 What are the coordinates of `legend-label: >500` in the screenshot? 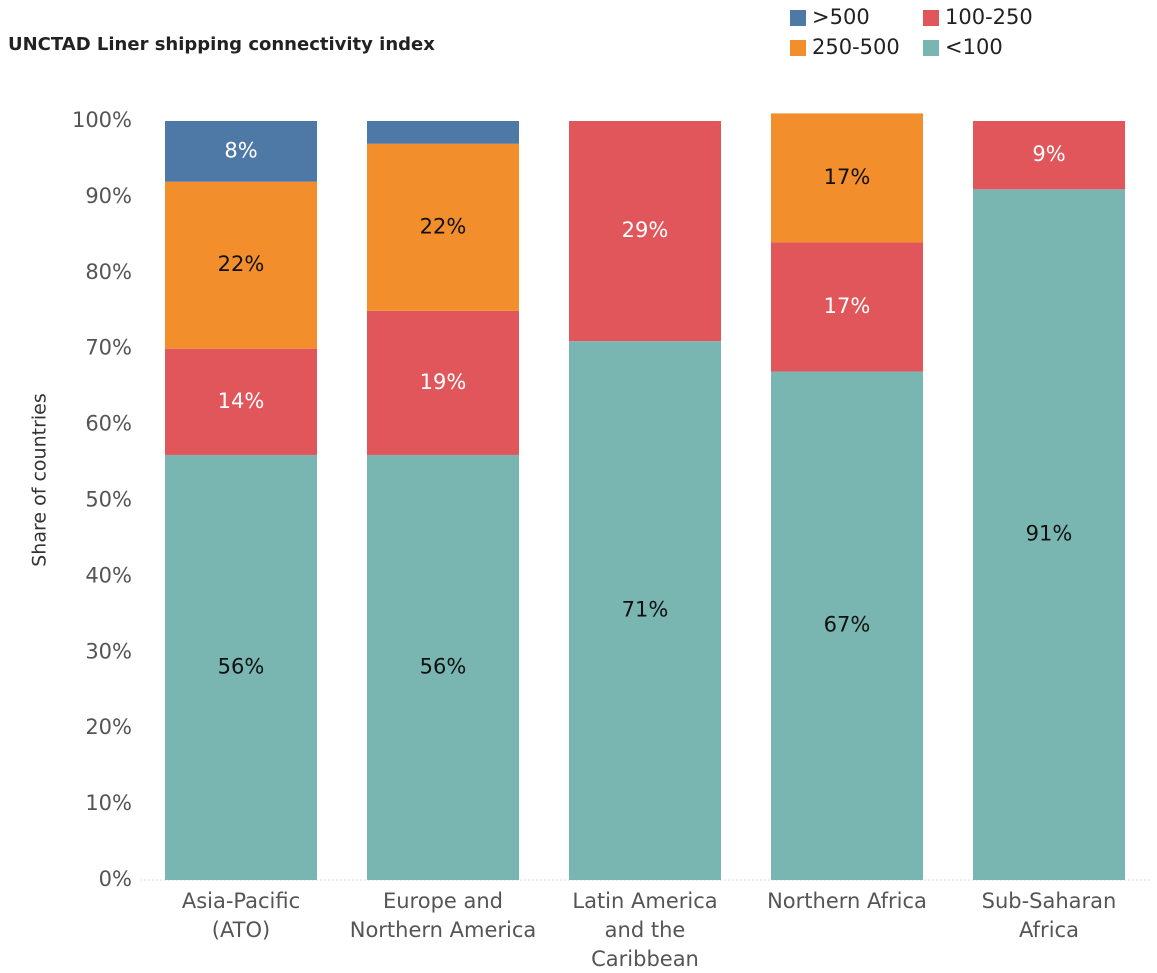 It's located at (841, 17).